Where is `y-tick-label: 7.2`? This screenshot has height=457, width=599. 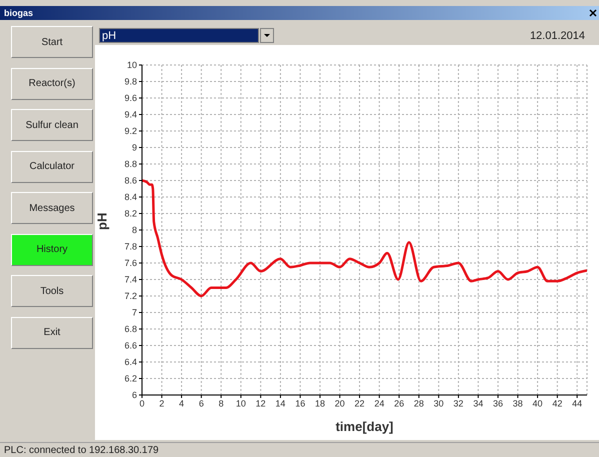
y-tick-label: 7.2 is located at coordinates (130, 296).